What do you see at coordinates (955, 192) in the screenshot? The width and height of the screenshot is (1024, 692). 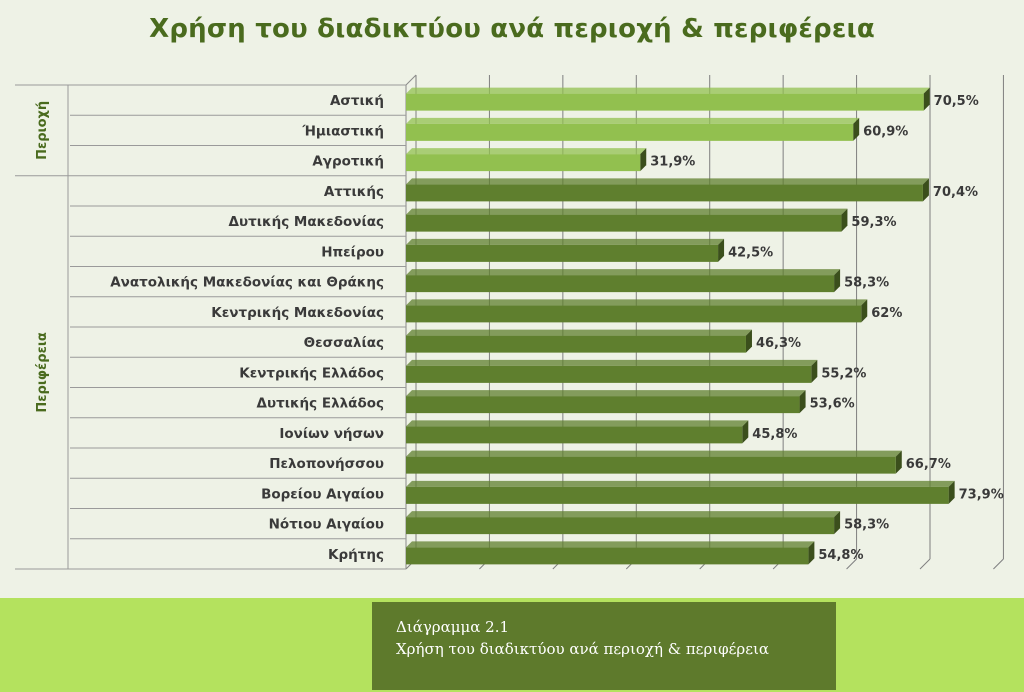 I see `data-label: 70,4%` at bounding box center [955, 192].